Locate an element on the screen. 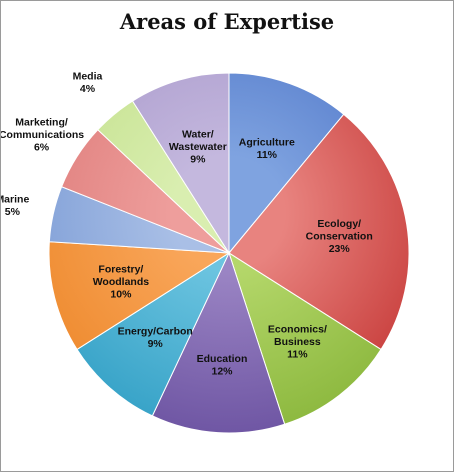  slice-label: Energy/Carbon 9% is located at coordinates (155, 337).